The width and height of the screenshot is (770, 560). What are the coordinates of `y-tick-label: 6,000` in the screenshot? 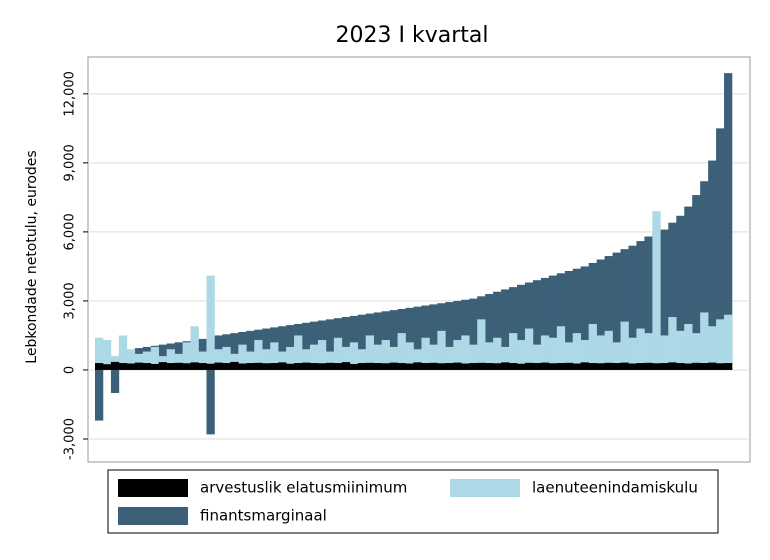 It's located at (70, 231).